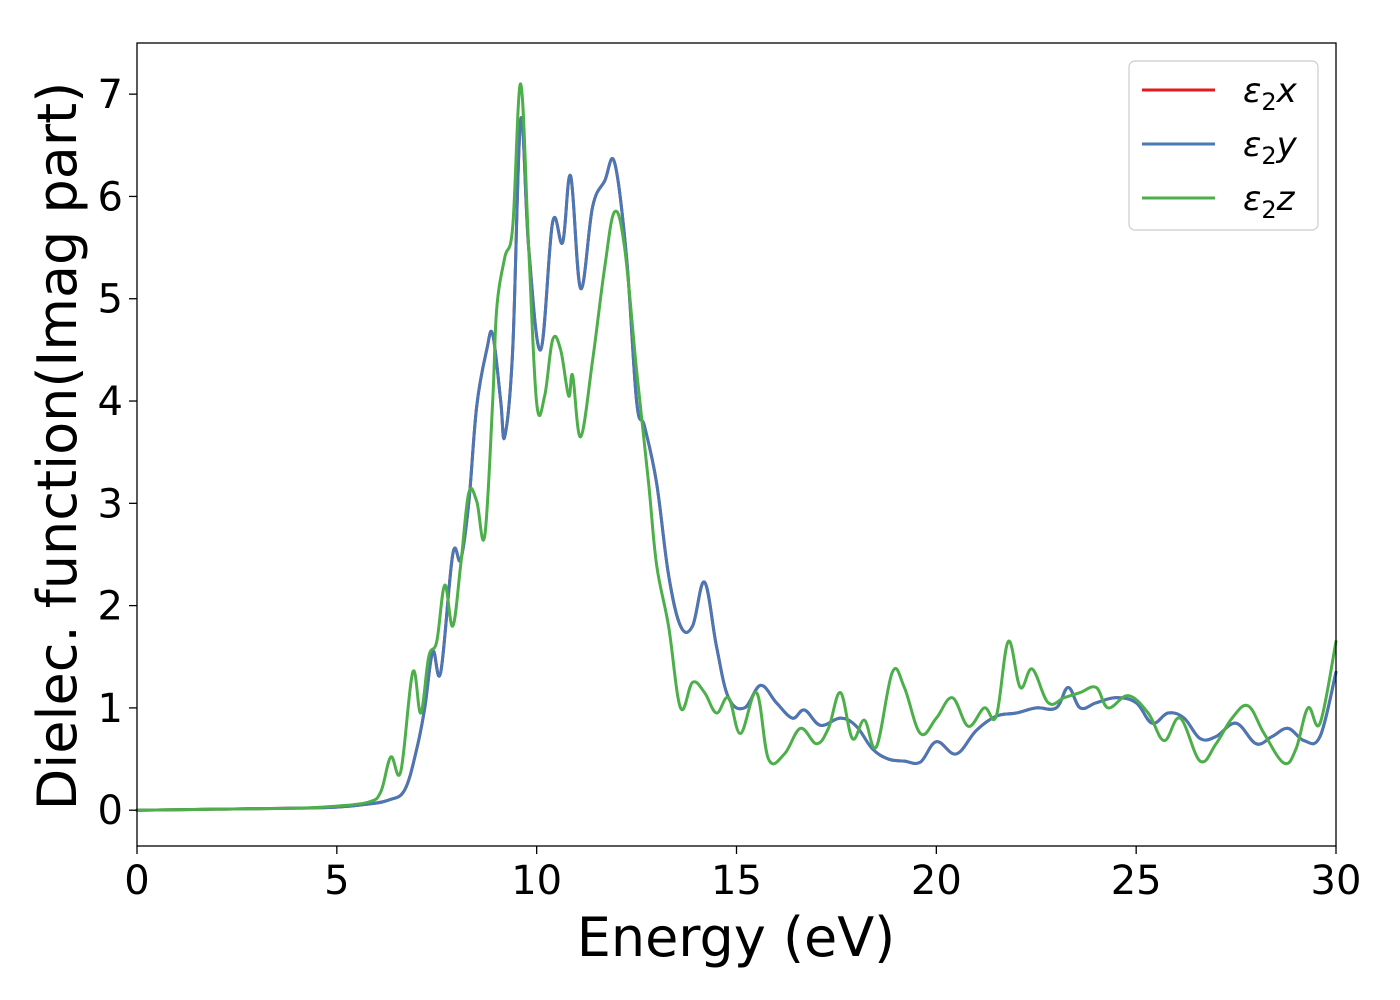 The height and width of the screenshot is (1000, 1400). I want to click on legend-label-suffix: y, so click(1287, 145).